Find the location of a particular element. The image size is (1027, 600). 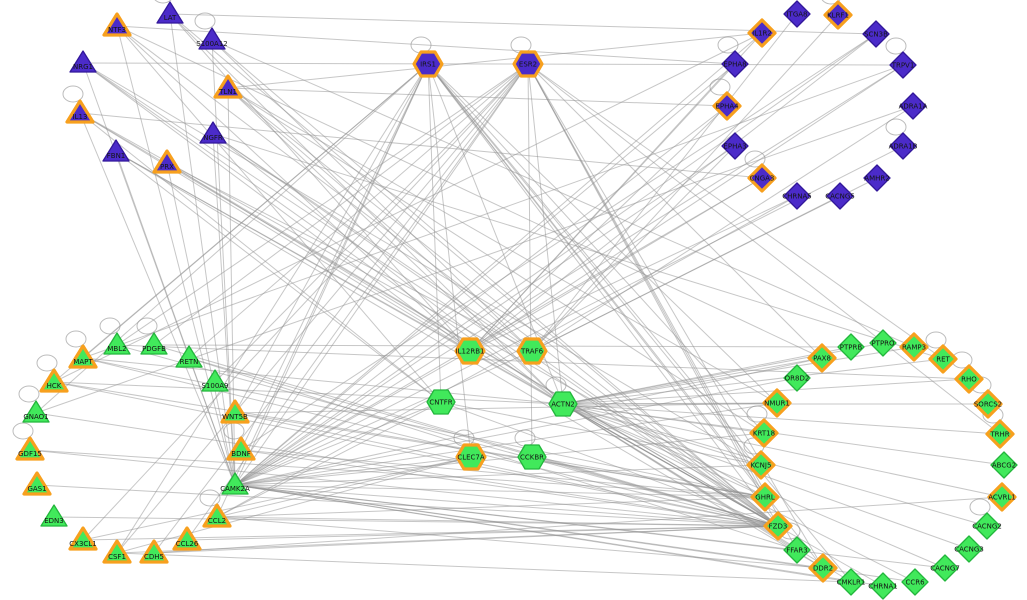

node-GDF15: GDF15 is located at coordinates (30, 448).